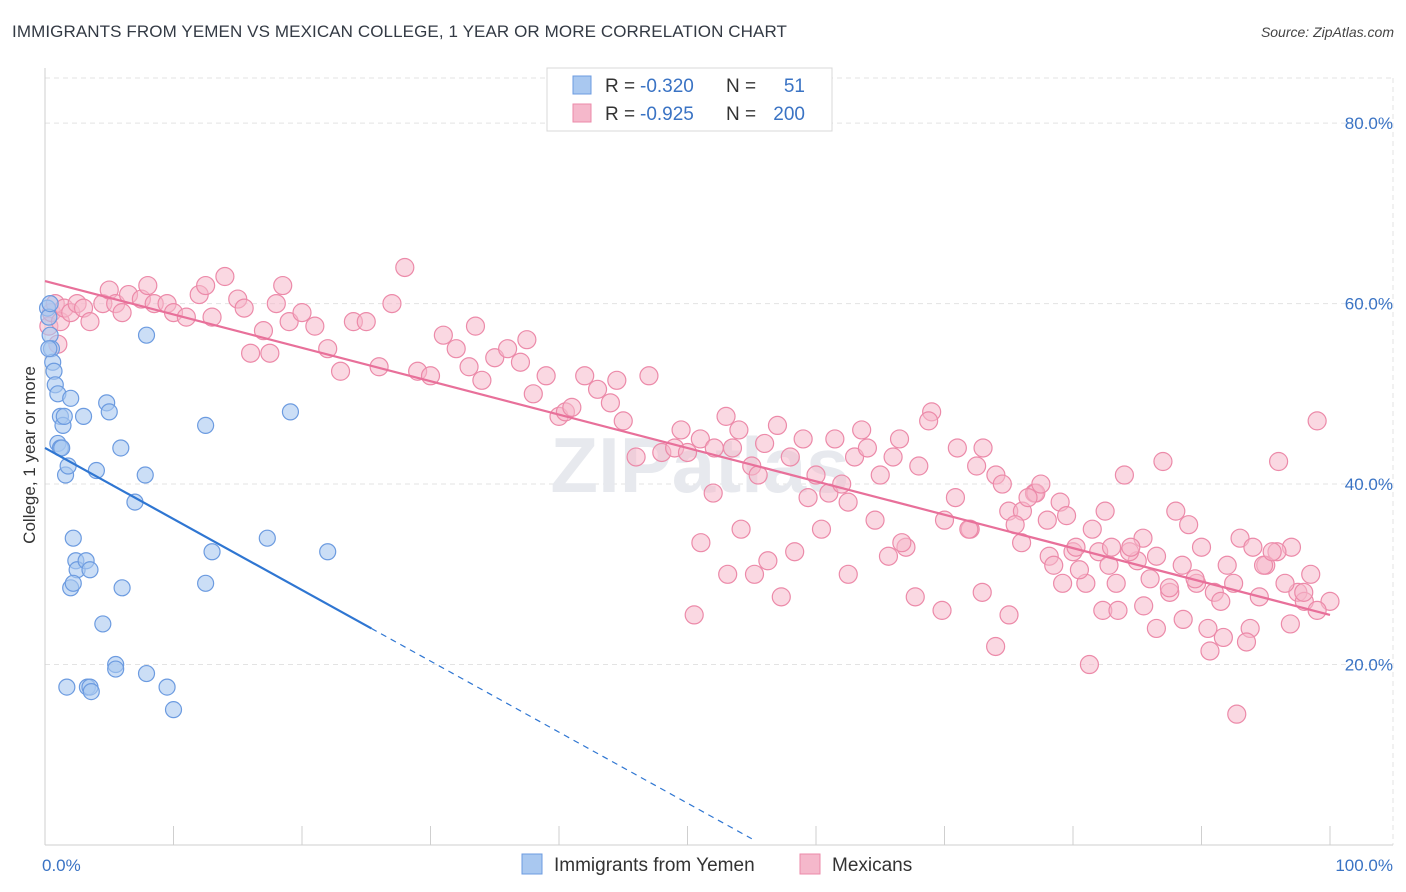 This screenshot has width=1406, height=892. Describe the element at coordinates (717, 865) in the screenshot. I see `x-tick-labels: 0.0% 100.0%` at that location.